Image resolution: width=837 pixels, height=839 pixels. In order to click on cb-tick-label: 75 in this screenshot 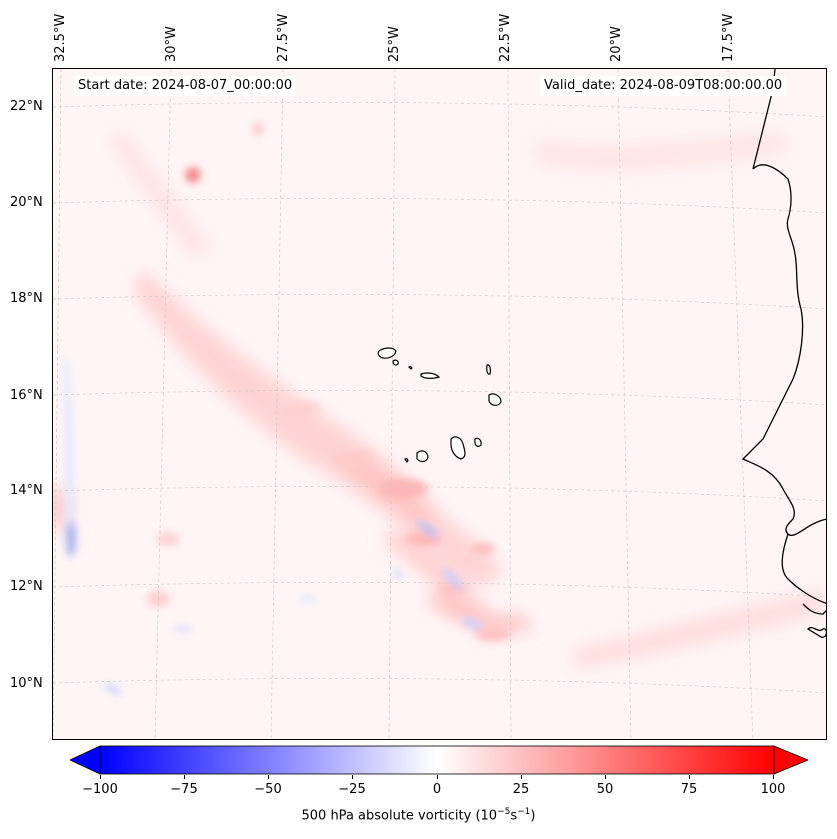, I will do `click(689, 789)`.